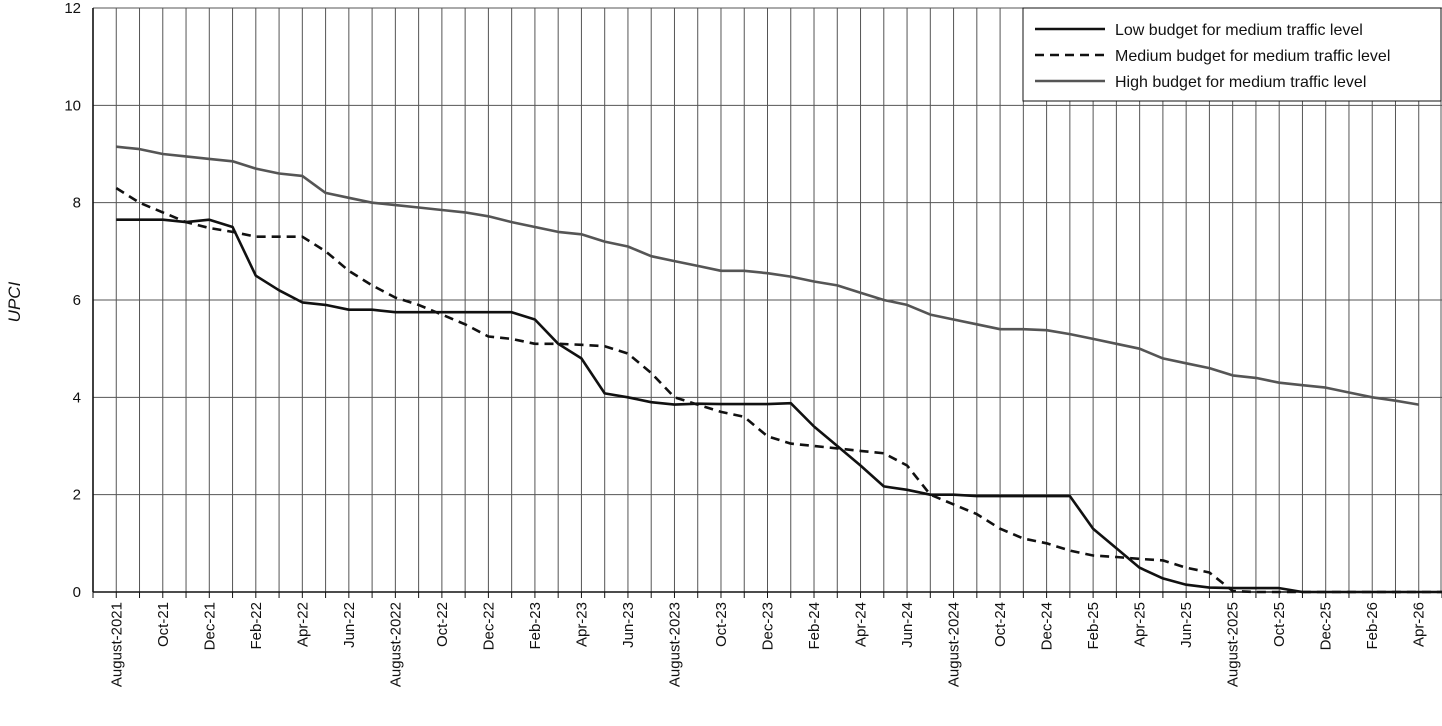 Image resolution: width=1442 pixels, height=726 pixels. What do you see at coordinates (1233, 644) in the screenshot?
I see `x-tick-label: August-2025` at bounding box center [1233, 644].